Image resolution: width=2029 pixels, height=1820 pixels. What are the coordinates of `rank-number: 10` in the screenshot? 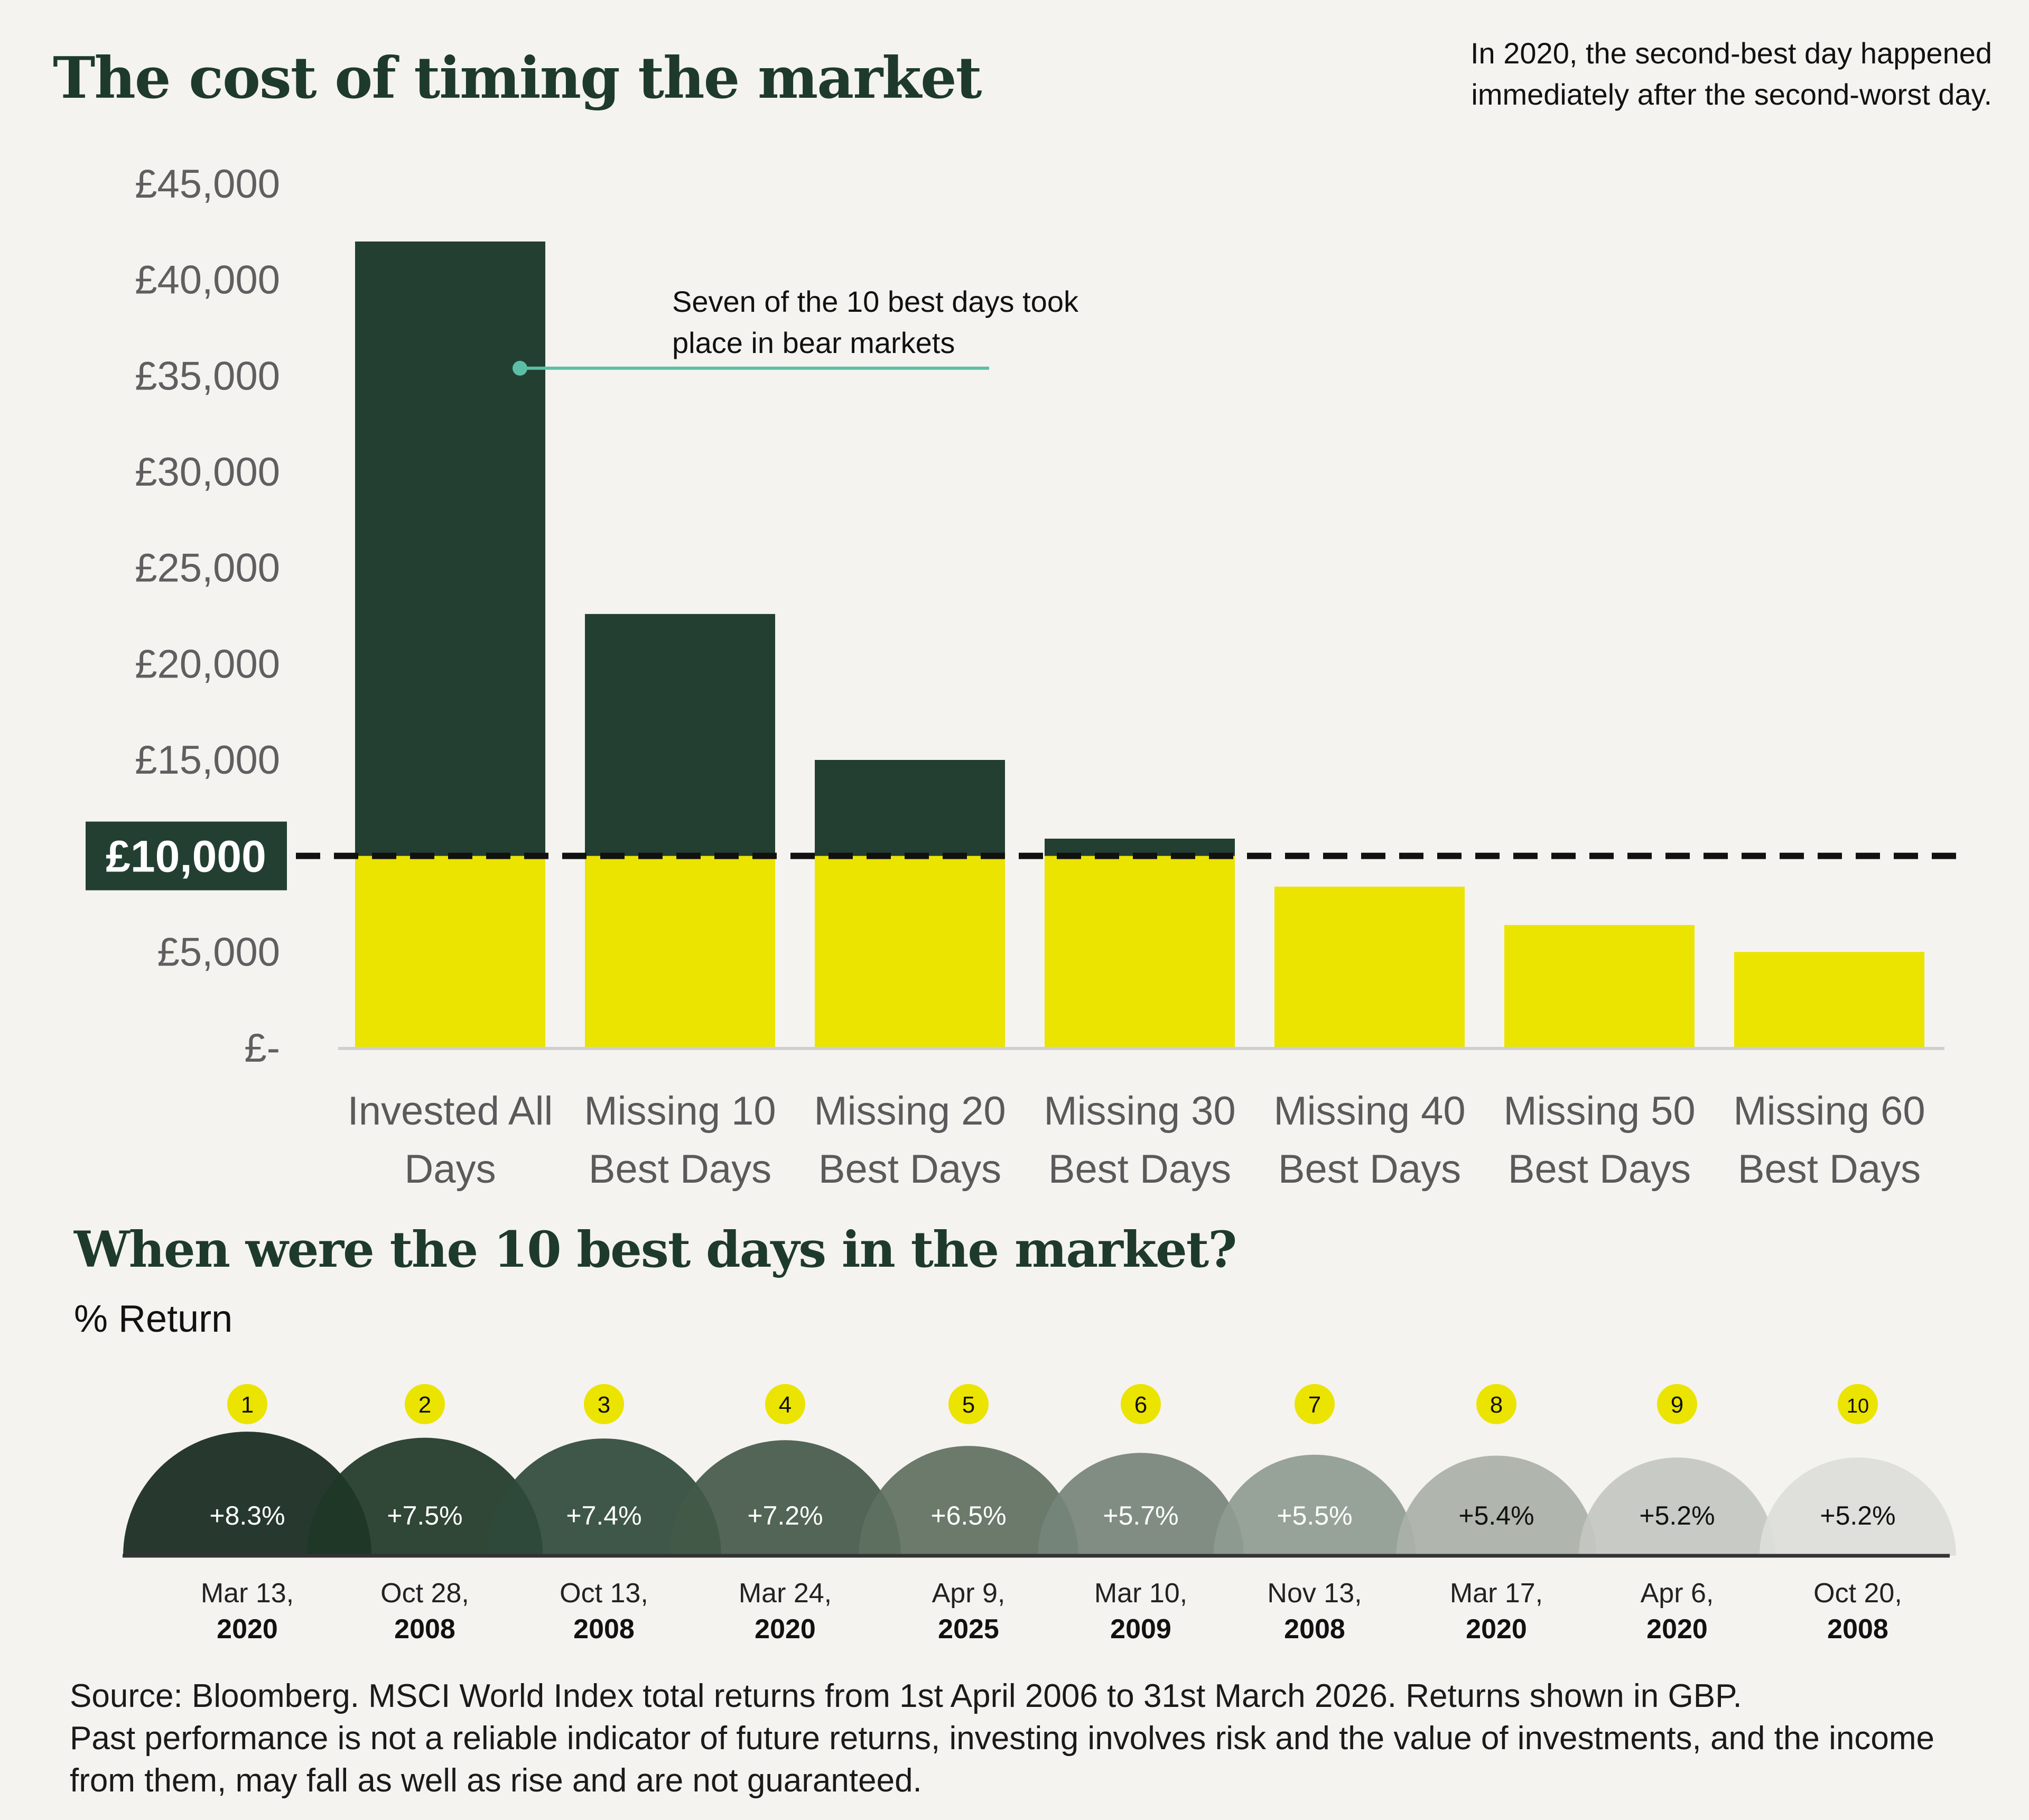 It's located at (1858, 1406).